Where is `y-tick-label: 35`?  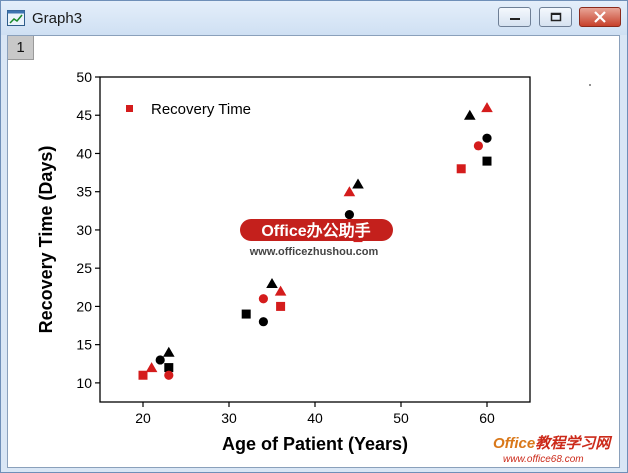 y-tick-label: 35 is located at coordinates (84, 192).